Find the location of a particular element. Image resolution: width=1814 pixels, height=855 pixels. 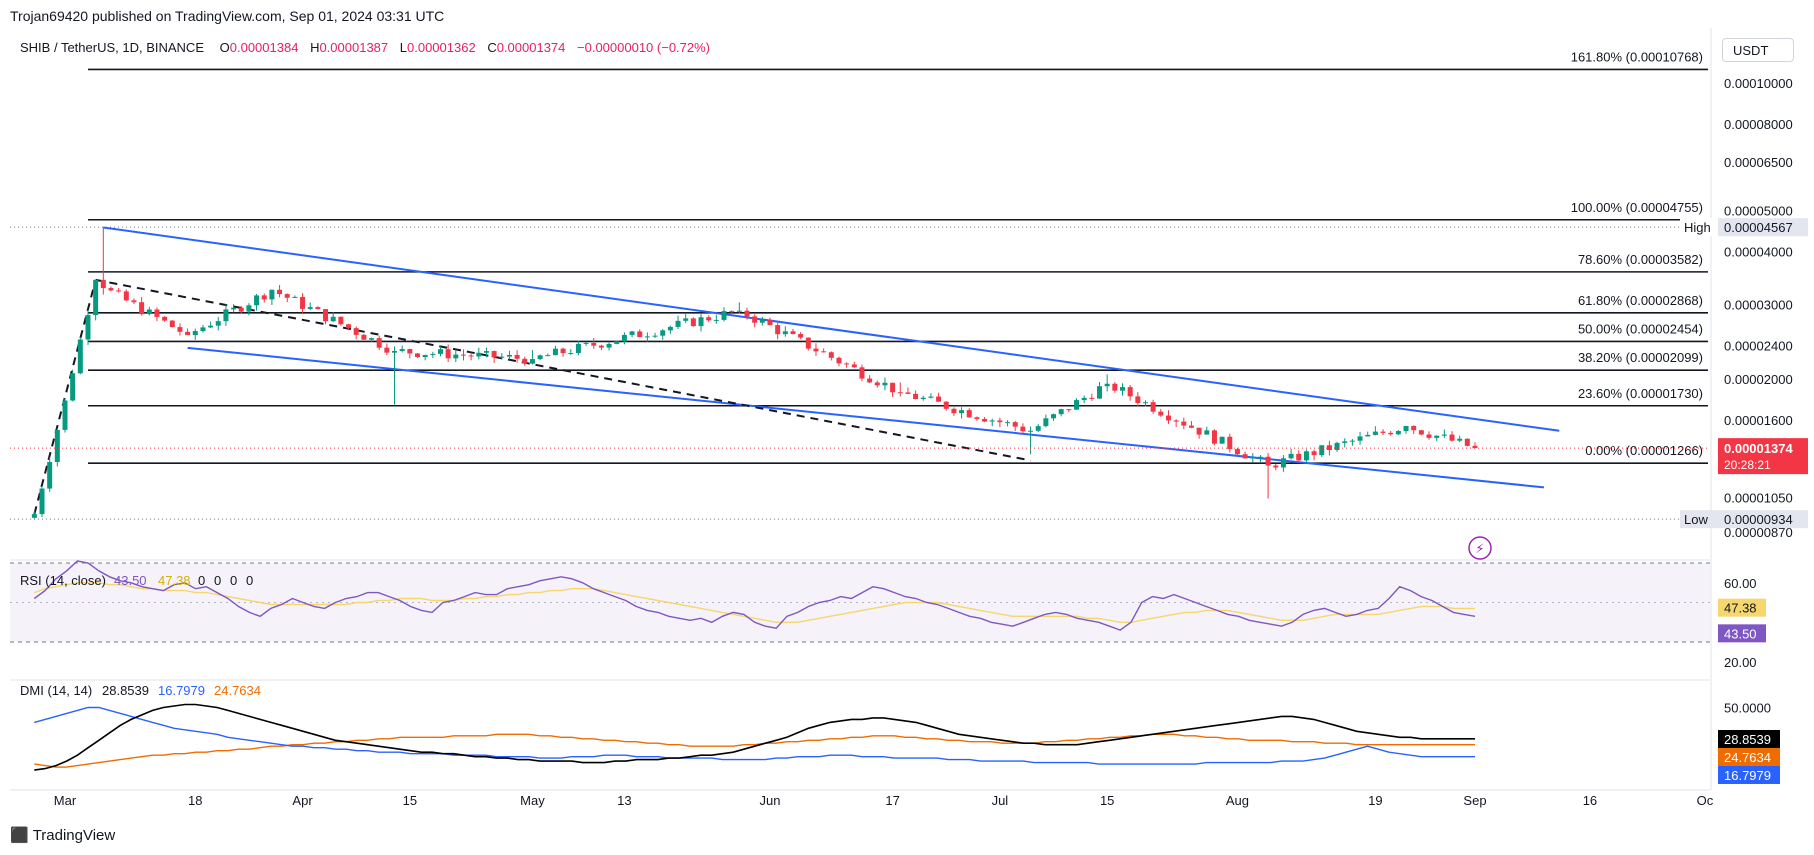

low-marker-bg is located at coordinates (1699, 519).